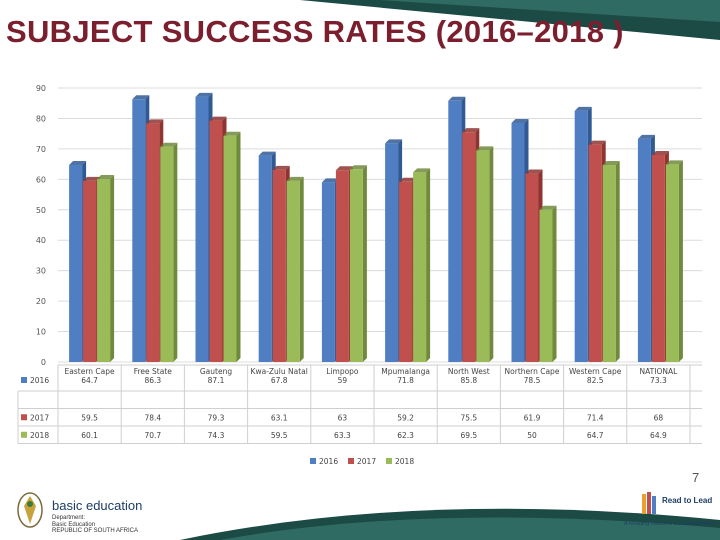  What do you see at coordinates (279, 371) in the screenshot?
I see `x-tick-label: Kwa-Zulu Natal` at bounding box center [279, 371].